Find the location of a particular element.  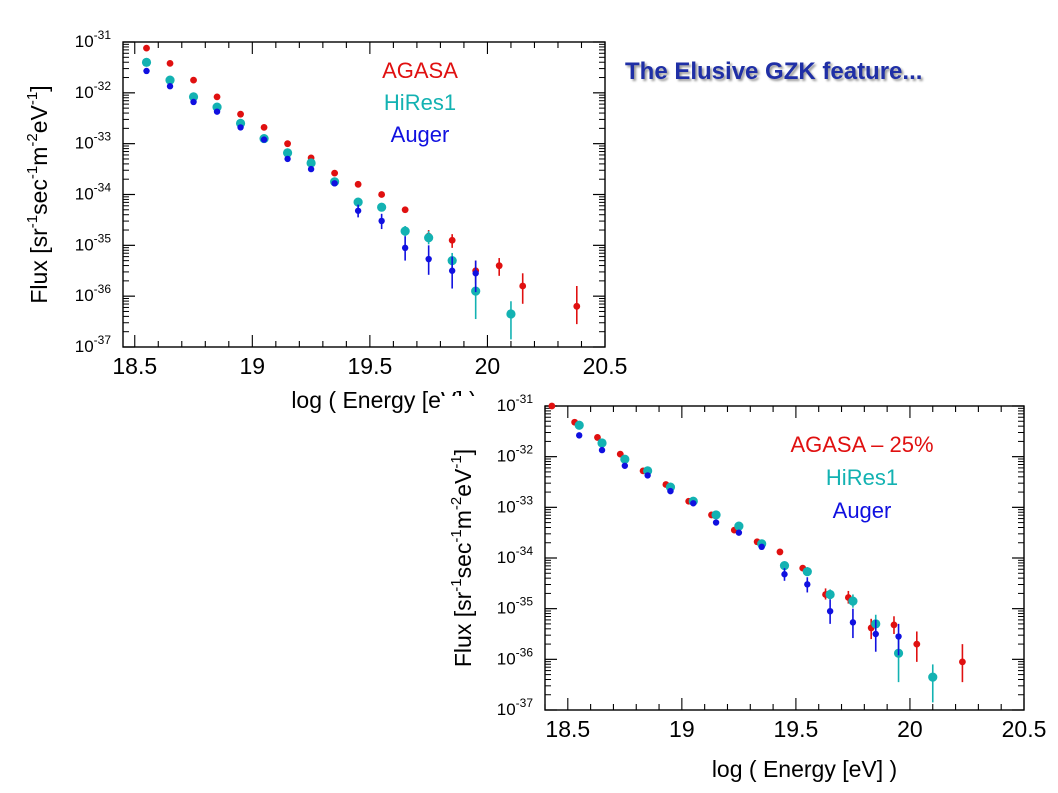

legend-entry: HiRes1 is located at coordinates (862, 477).